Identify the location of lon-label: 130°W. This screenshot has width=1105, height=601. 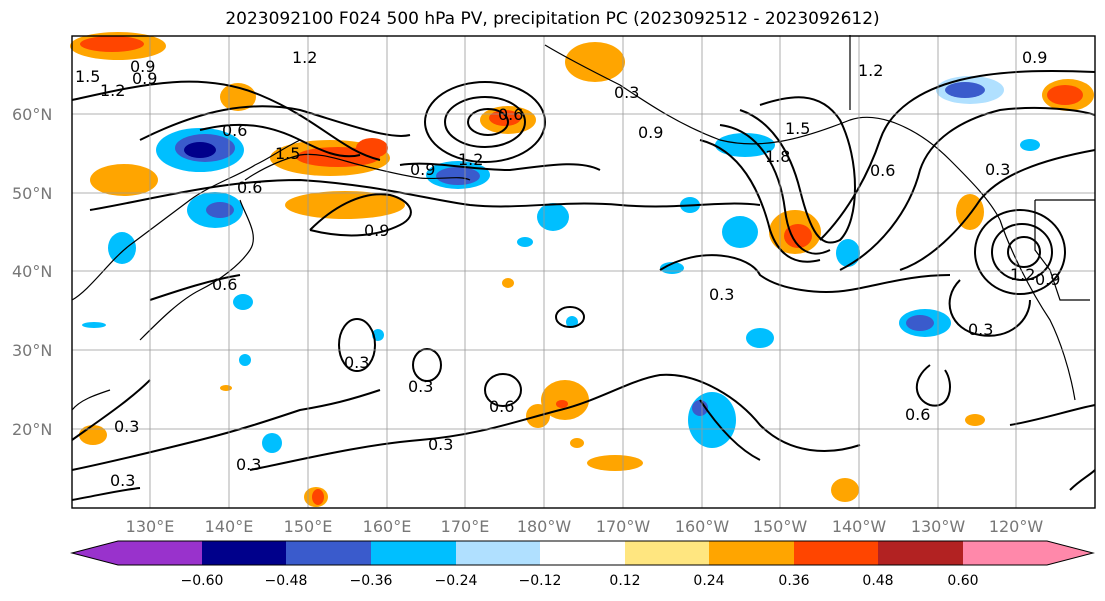
(938, 526).